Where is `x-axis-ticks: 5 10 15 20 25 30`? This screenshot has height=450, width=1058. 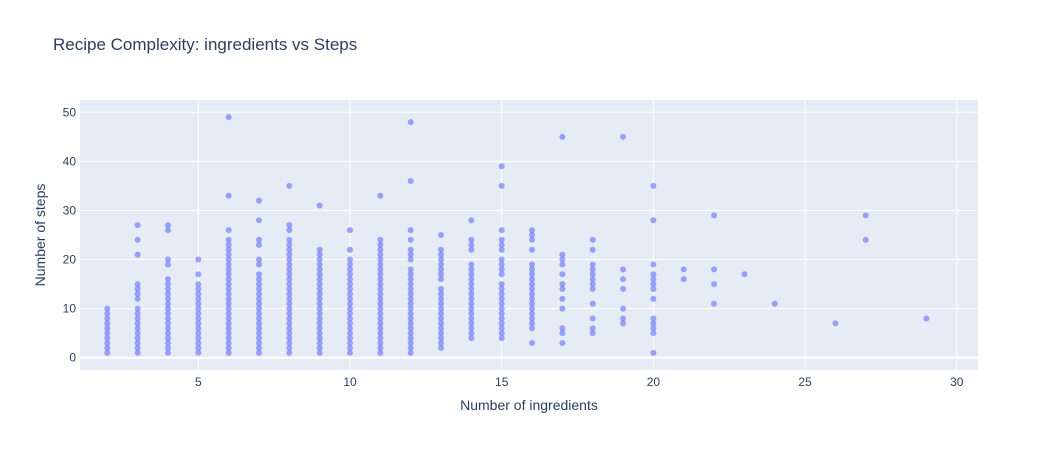
x-axis-ticks: 5 10 15 20 25 30 is located at coordinates (579, 382).